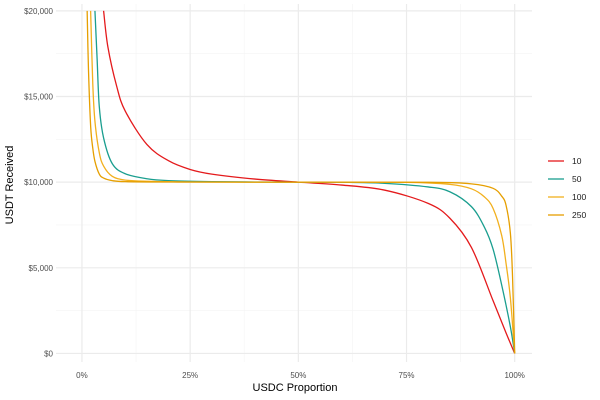 The image size is (600, 400). I want to click on y-tick-label: $10,000, so click(38, 182).